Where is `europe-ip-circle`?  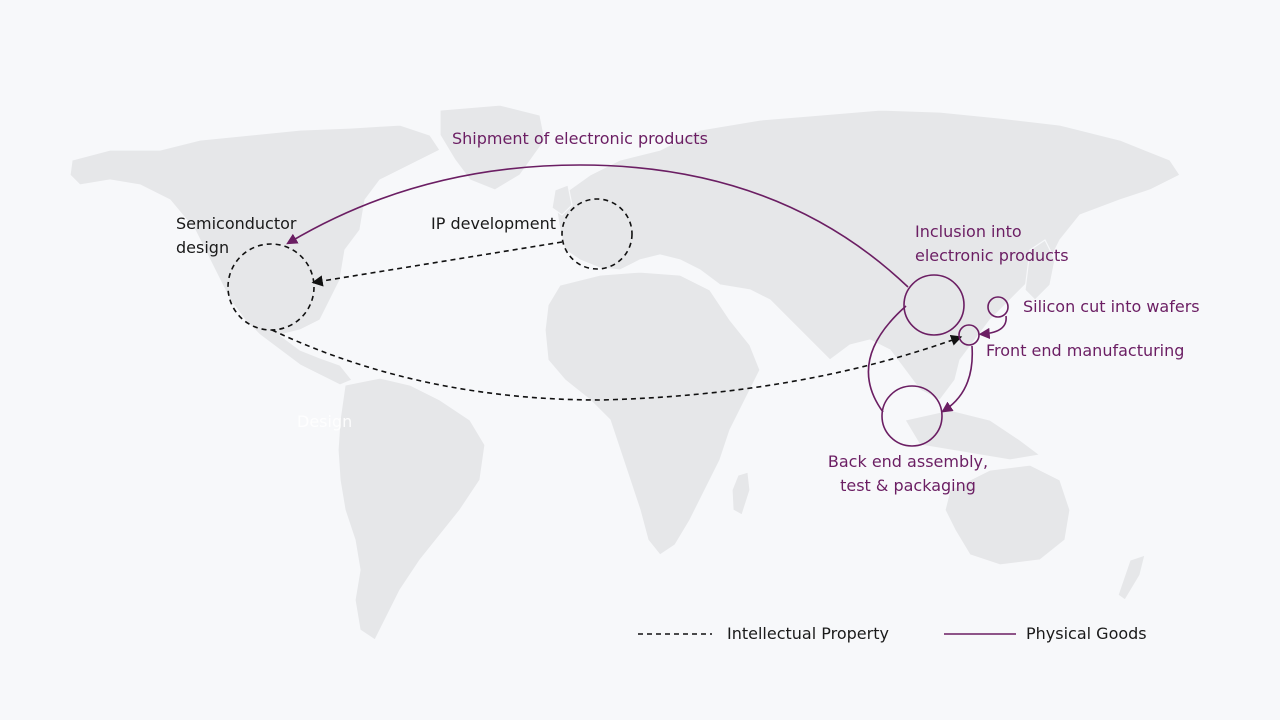 europe-ip-circle is located at coordinates (597, 234).